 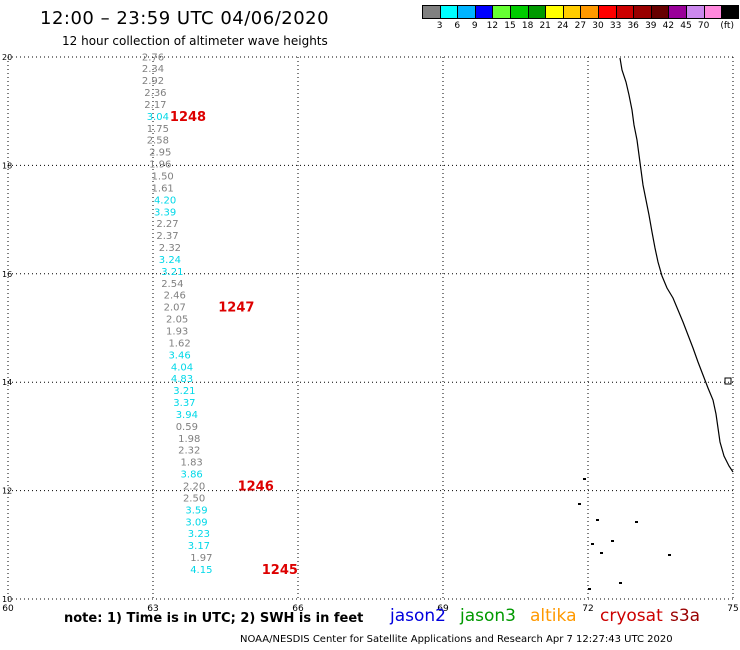 What do you see at coordinates (199, 534) in the screenshot?
I see `swh-label: 3.23` at bounding box center [199, 534].